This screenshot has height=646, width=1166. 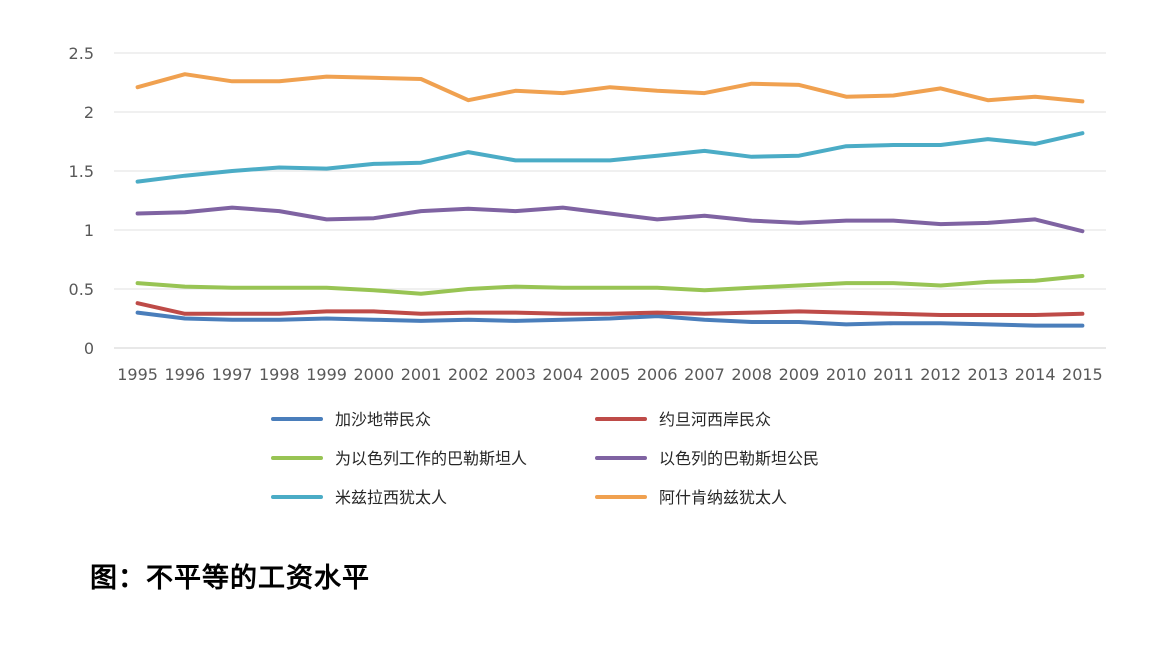 What do you see at coordinates (657, 374) in the screenshot?
I see `x-tick-label: 2006` at bounding box center [657, 374].